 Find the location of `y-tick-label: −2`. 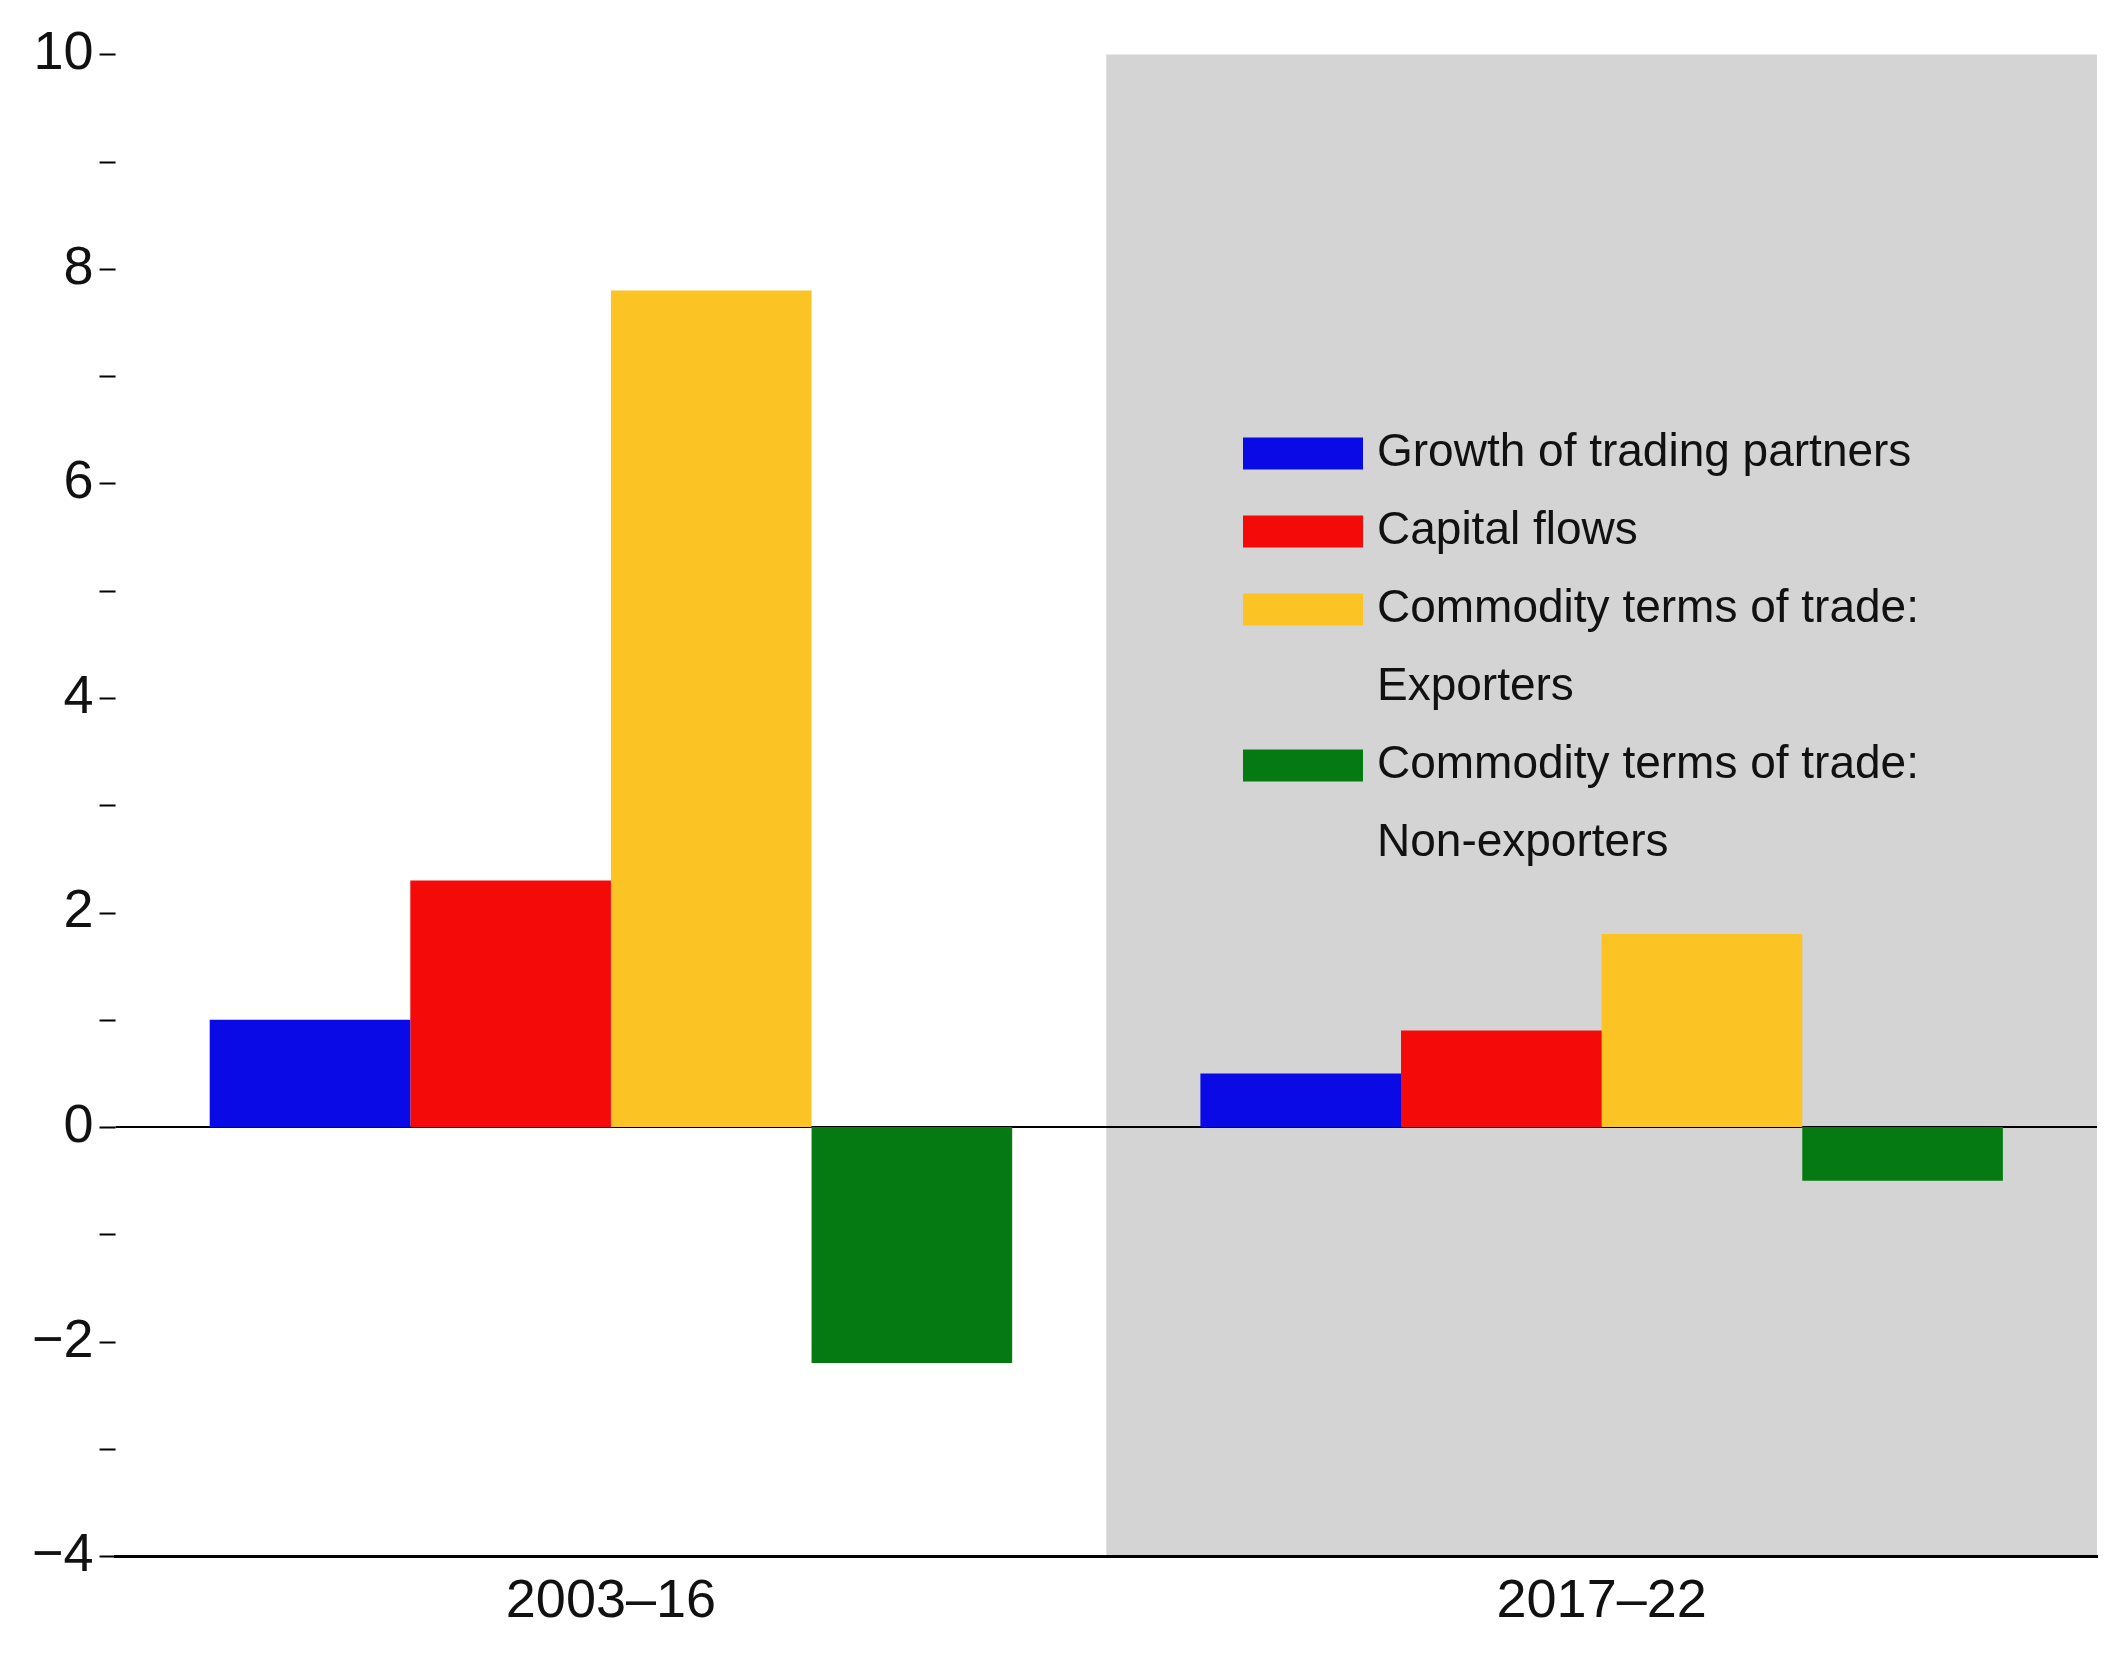

y-tick-label: −2 is located at coordinates (62, 1337).